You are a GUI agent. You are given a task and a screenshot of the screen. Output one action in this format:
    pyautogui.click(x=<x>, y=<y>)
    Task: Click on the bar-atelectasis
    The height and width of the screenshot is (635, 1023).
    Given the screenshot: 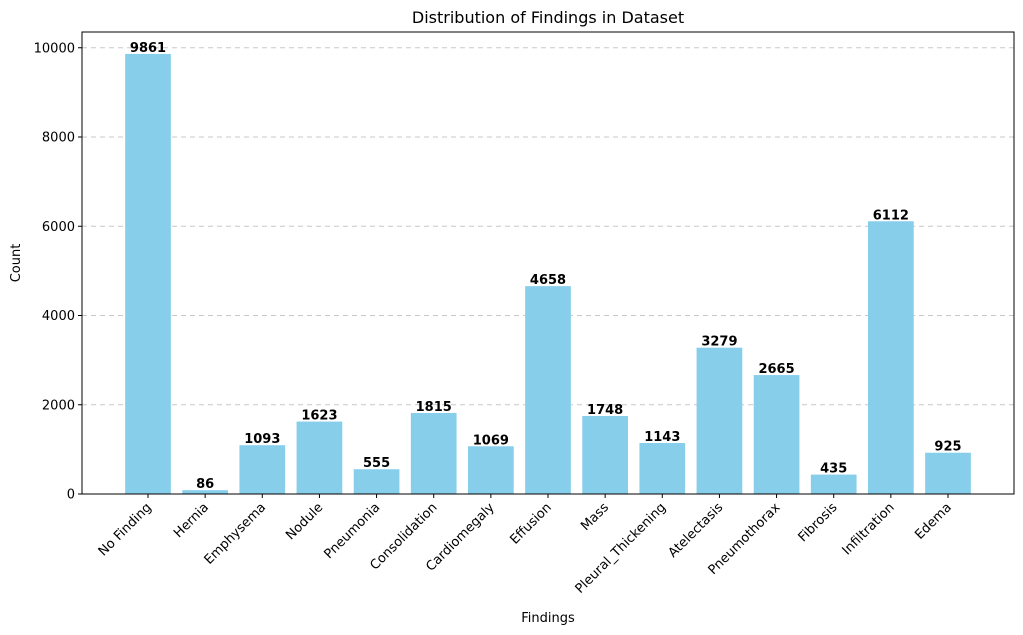 What is the action you would take?
    pyautogui.click(x=719, y=420)
    